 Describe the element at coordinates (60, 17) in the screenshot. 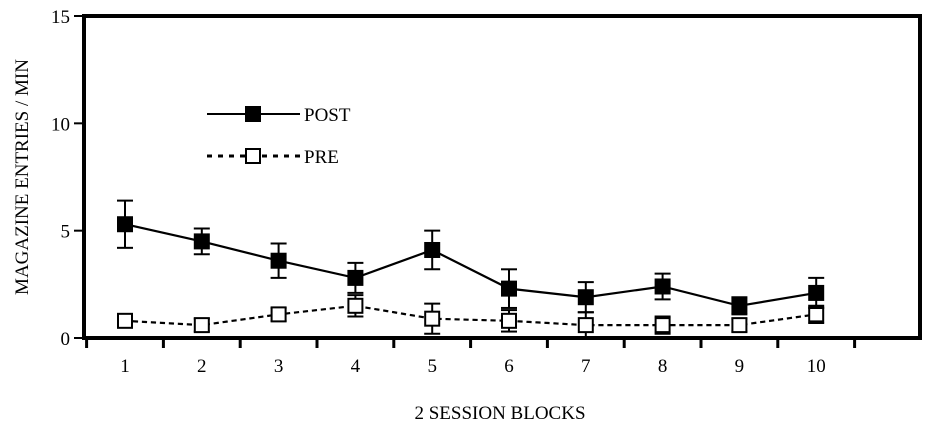

I see `y-tick-label: 15` at that location.